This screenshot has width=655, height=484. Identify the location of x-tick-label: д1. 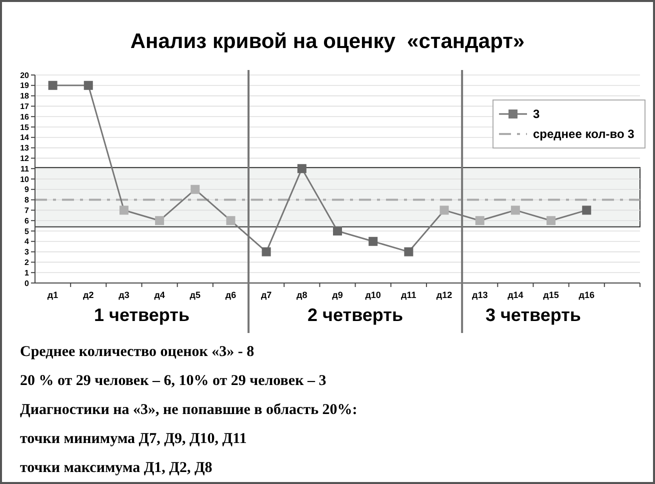
(52, 295).